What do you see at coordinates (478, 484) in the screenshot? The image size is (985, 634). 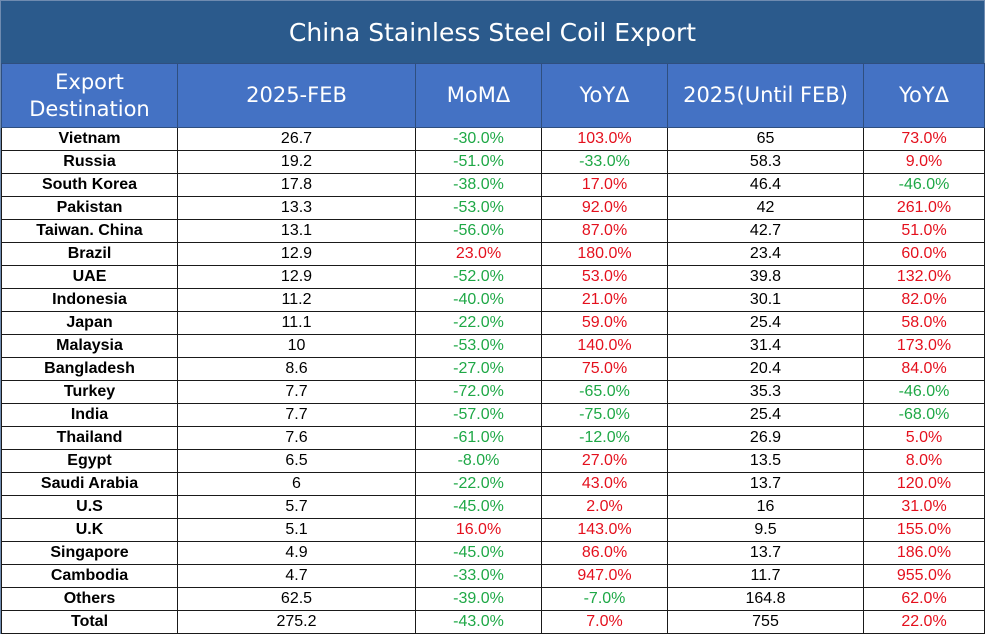 I see `cell-mom: -22.0%` at bounding box center [478, 484].